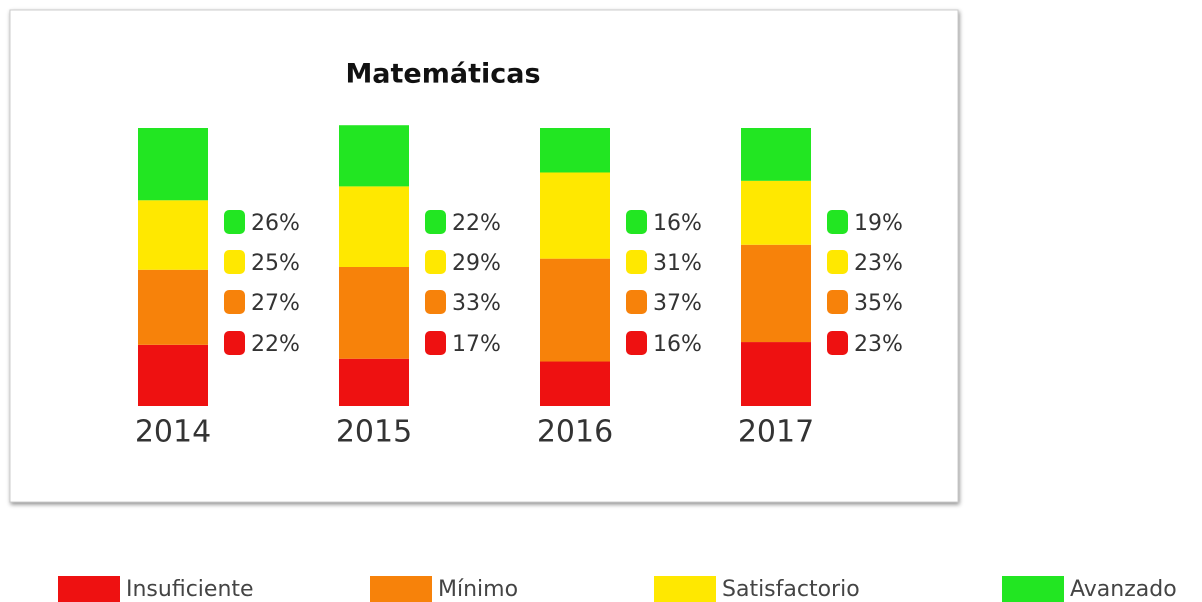  Describe the element at coordinates (1123, 589) in the screenshot. I see `legend-label: Avanzado` at that location.